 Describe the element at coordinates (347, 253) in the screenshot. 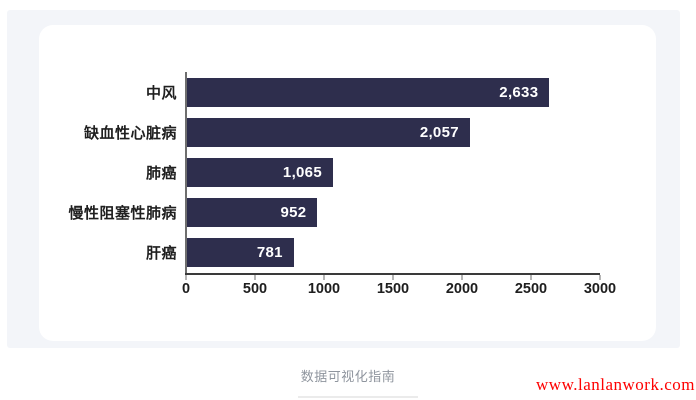

I see `chart-row: 肝癌 781` at that location.